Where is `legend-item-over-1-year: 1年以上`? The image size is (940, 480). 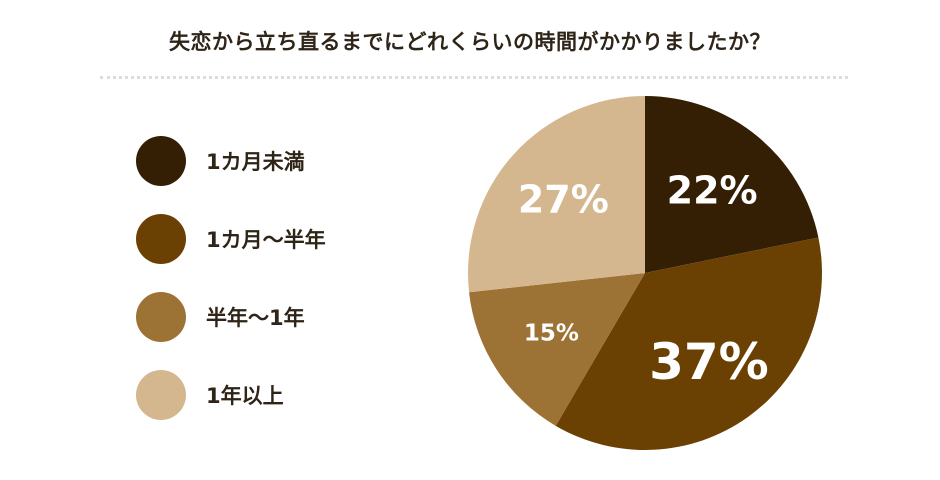
legend-item-over-1-year: 1年以上 is located at coordinates (266, 395).